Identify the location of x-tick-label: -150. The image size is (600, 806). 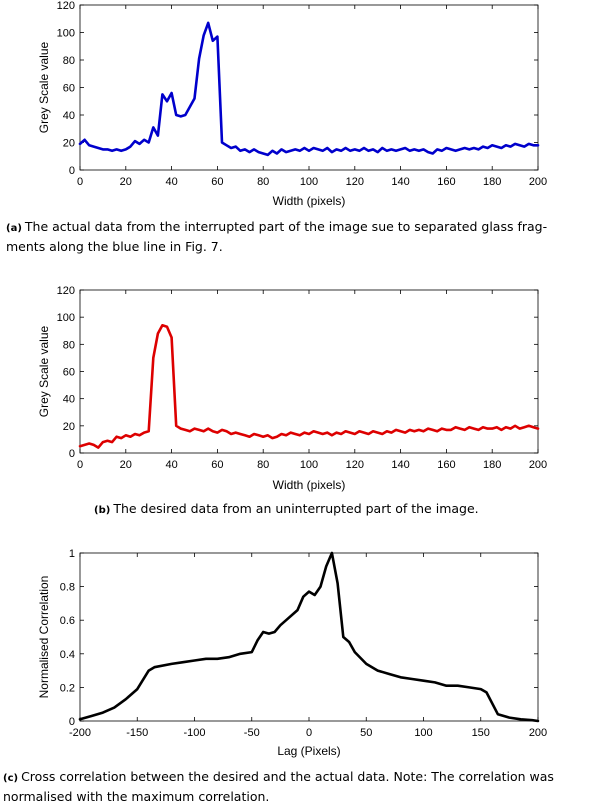
(137, 733).